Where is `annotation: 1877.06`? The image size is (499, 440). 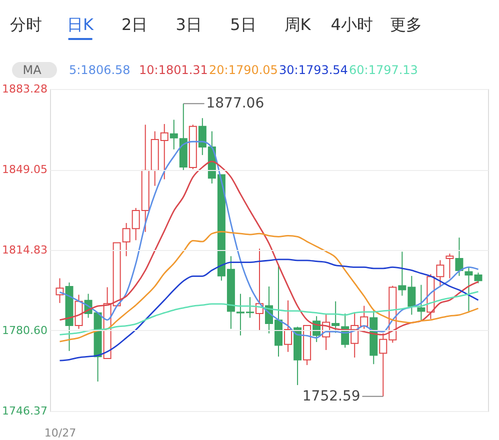
annotation: 1877.06 is located at coordinates (235, 104).